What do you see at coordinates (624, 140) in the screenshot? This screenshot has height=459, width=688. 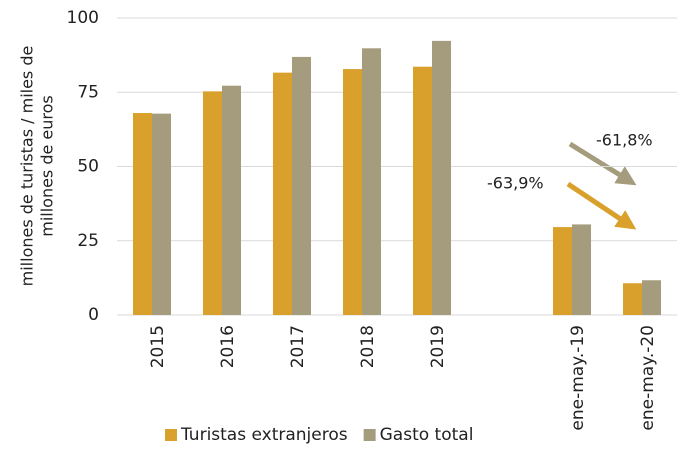 I see `annotation: -61,8%` at bounding box center [624, 140].